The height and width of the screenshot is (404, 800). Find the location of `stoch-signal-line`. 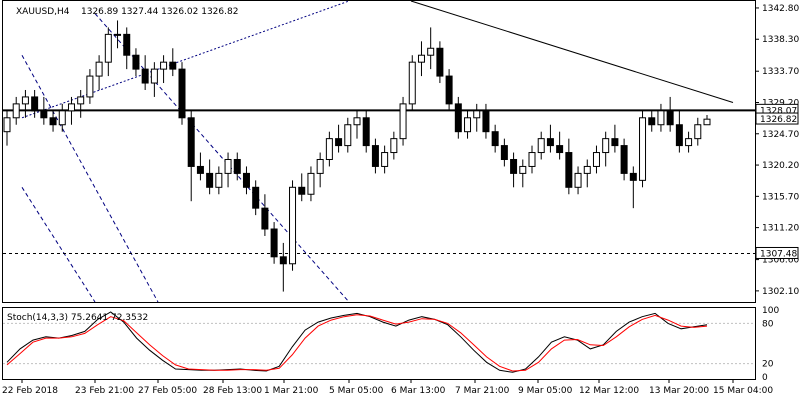

stoch-signal-line is located at coordinates (357, 343).